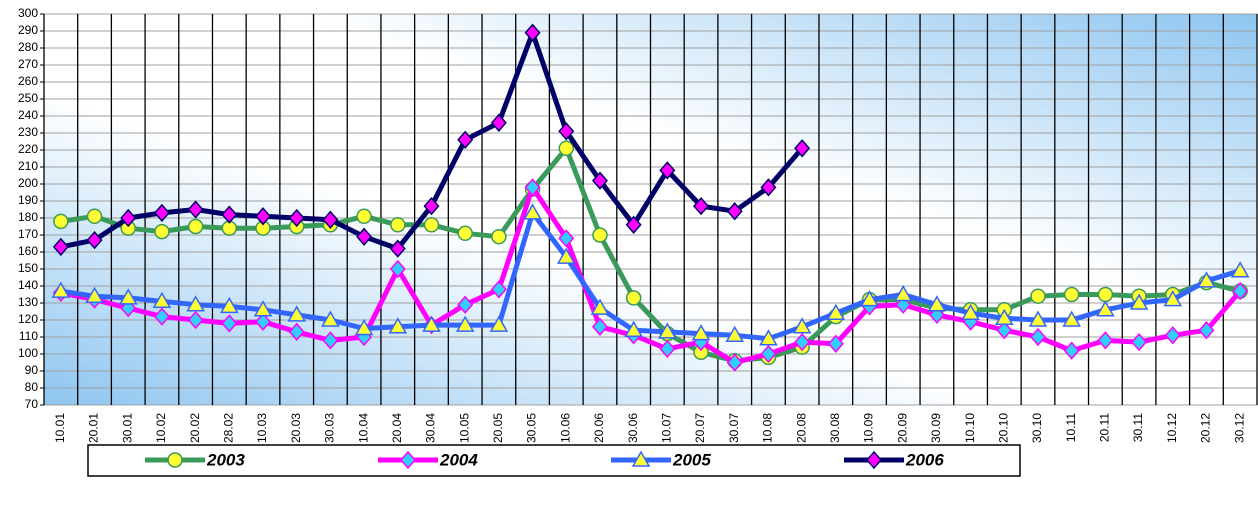 The image size is (1258, 505). What do you see at coordinates (667, 428) in the screenshot?
I see `x-tick-label: 10.07` at bounding box center [667, 428].